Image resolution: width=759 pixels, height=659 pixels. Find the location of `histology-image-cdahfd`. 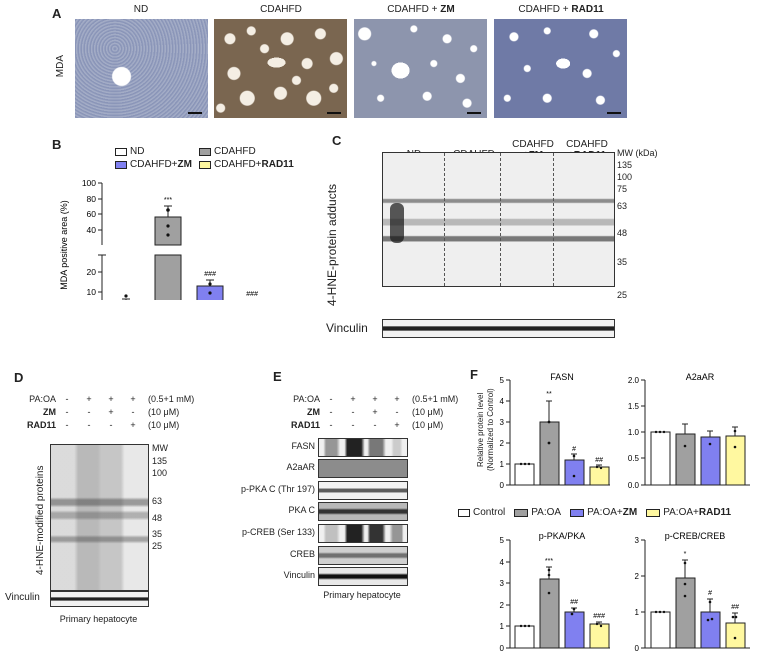

histology-image-cdahfd is located at coordinates (280, 68).